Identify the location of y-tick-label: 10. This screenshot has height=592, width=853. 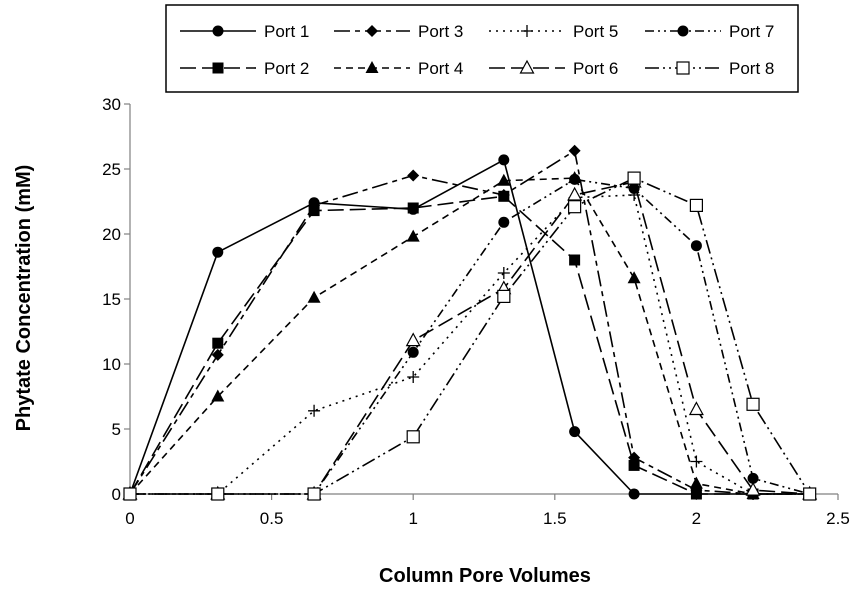
(111, 364).